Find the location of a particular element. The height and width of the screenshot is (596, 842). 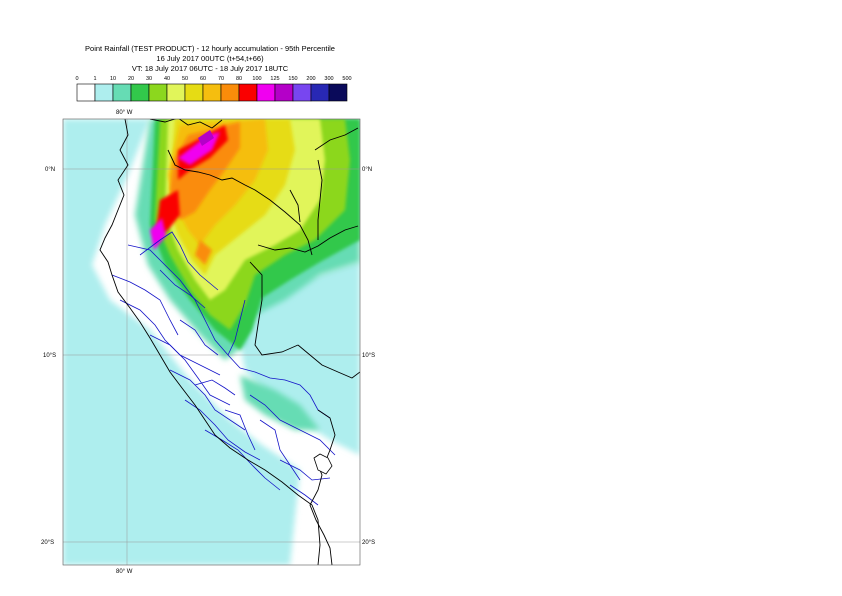

rainfall-legend: 0 1 10 20 30 40 50 60 70 80 100 125 150 200 300 500 is located at coordinates (213, 89).